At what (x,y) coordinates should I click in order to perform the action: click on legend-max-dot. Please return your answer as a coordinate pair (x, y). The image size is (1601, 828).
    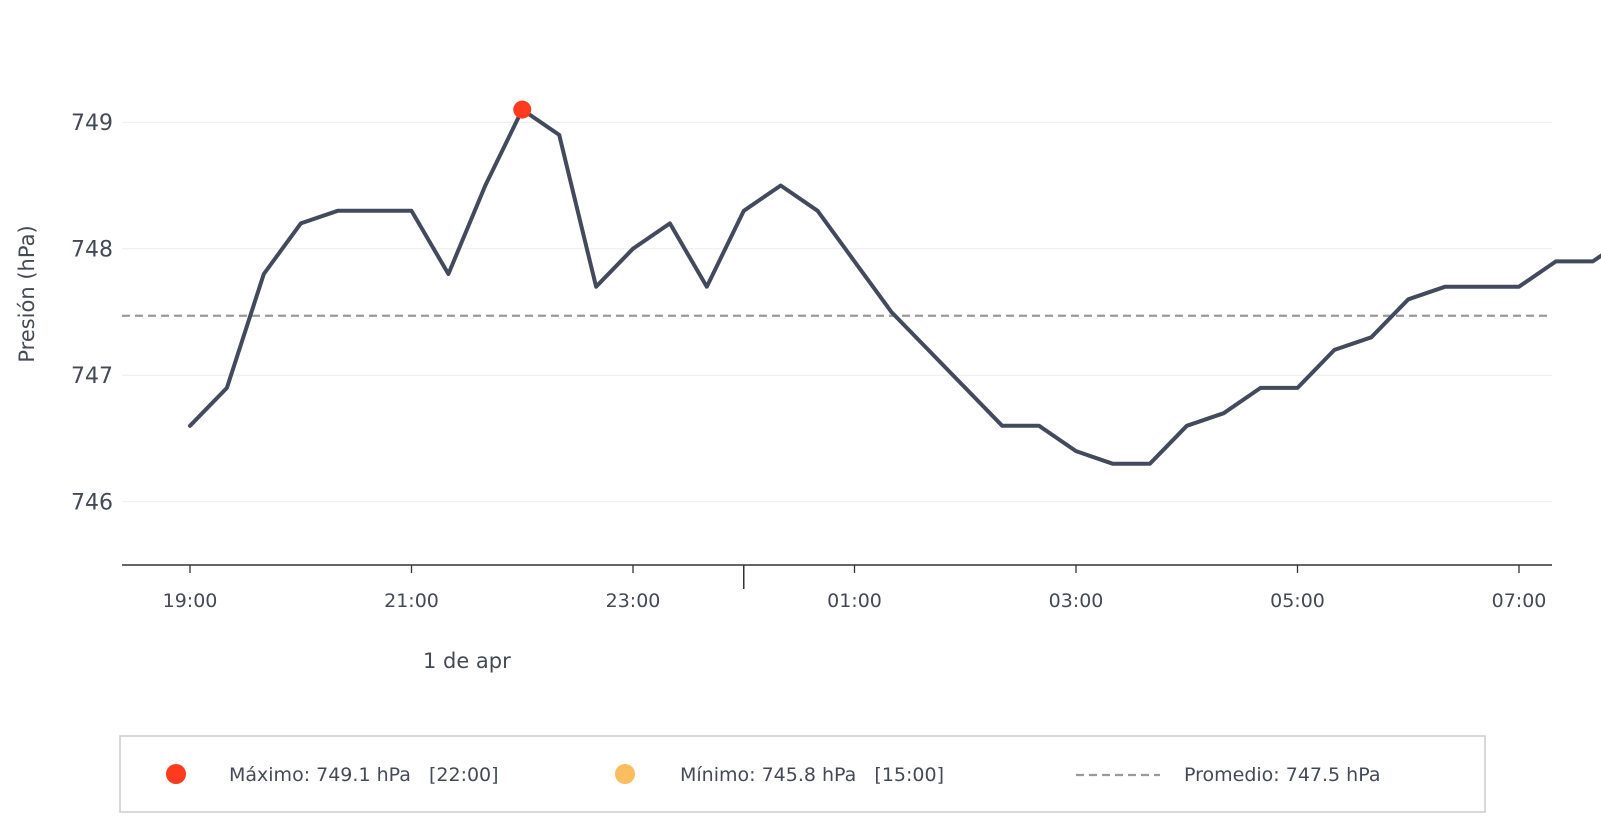
    Looking at the image, I should click on (176, 774).